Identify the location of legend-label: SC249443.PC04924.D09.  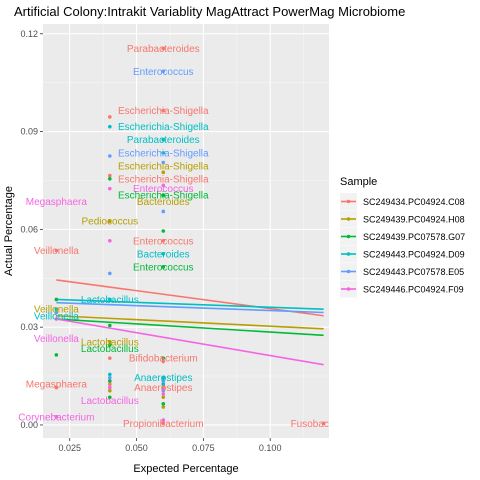
(414, 255).